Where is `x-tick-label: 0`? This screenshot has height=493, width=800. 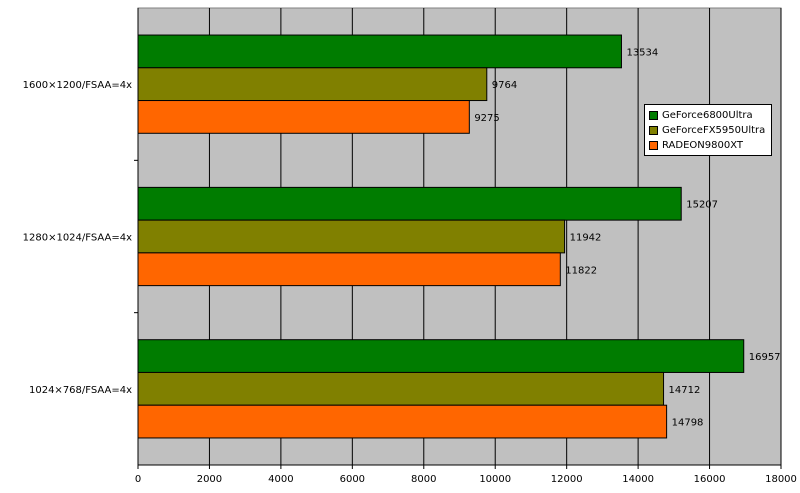
x-tick-label: 0 is located at coordinates (138, 479).